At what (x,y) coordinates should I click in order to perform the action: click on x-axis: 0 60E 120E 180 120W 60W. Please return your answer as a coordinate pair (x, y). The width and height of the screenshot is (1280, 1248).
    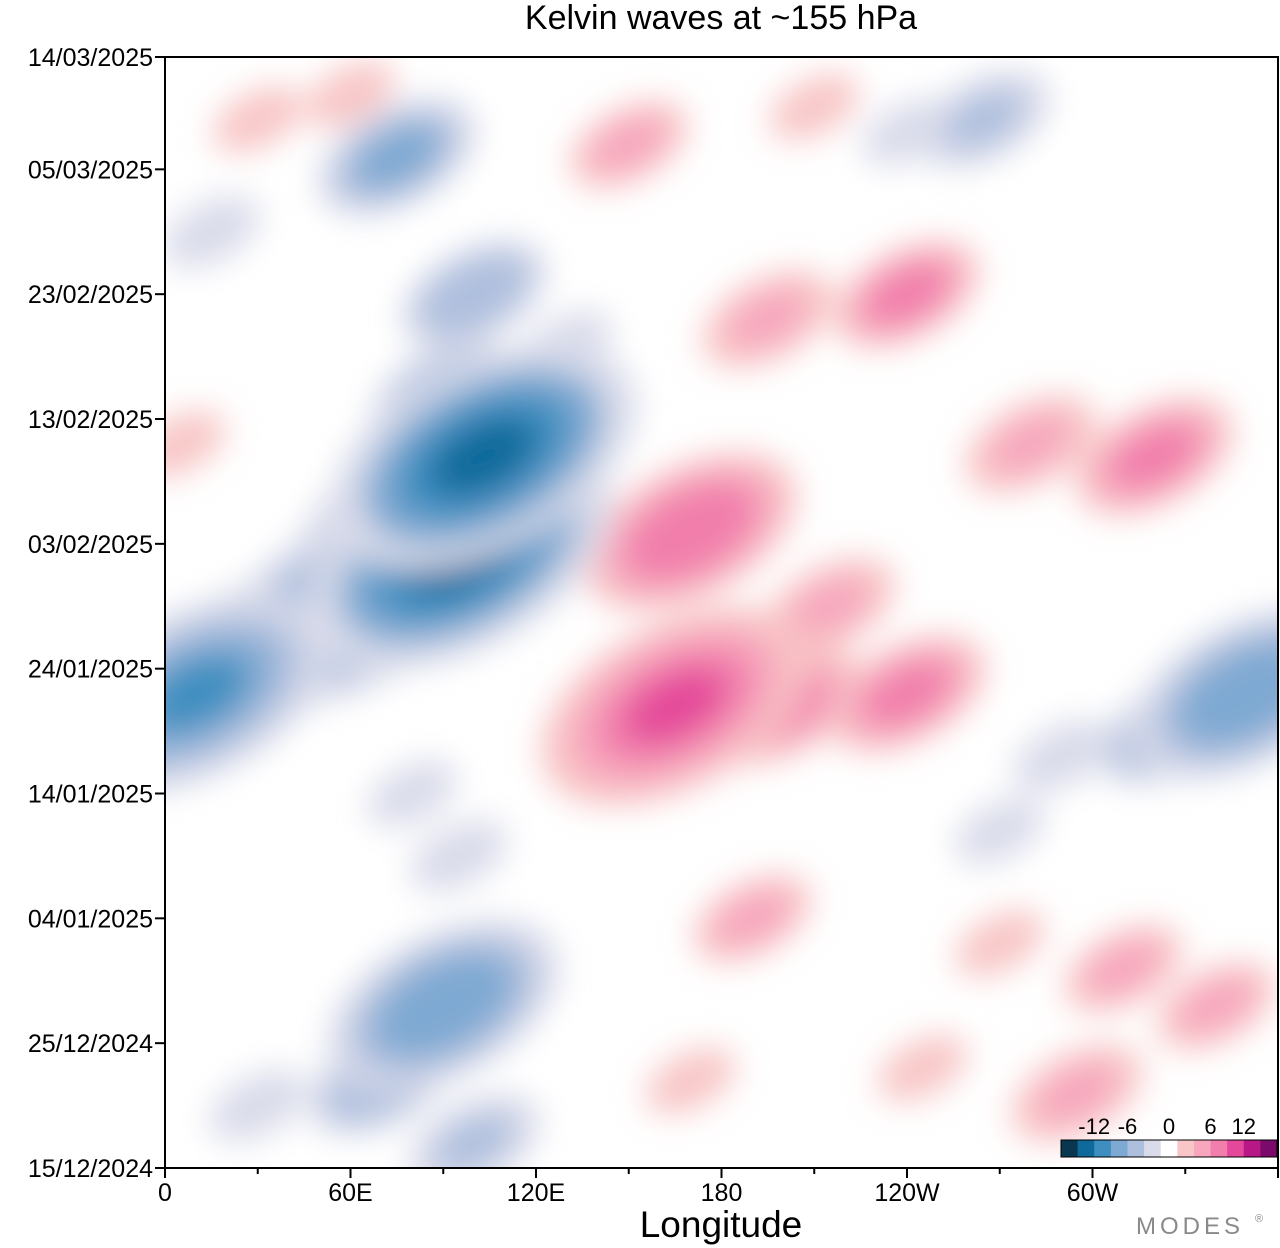
    Looking at the image, I should click on (718, 1187).